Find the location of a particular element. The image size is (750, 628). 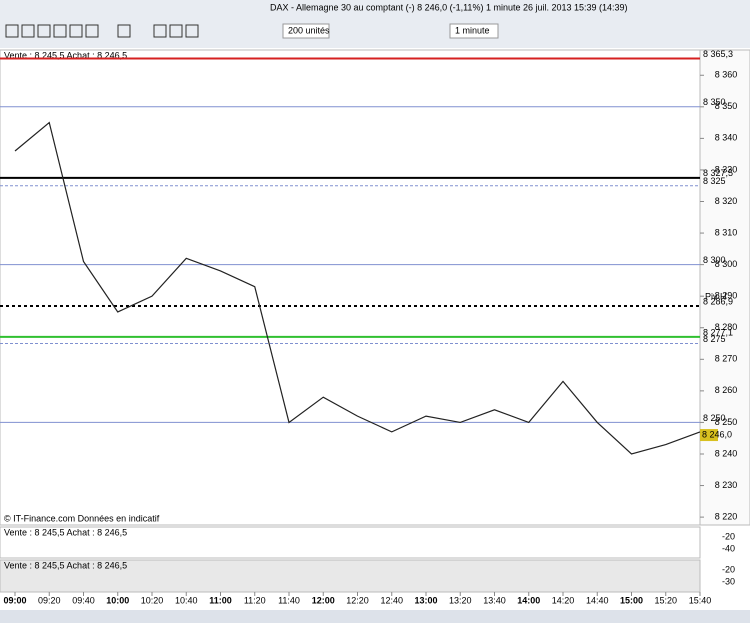

price-axis is located at coordinates (724, 287).